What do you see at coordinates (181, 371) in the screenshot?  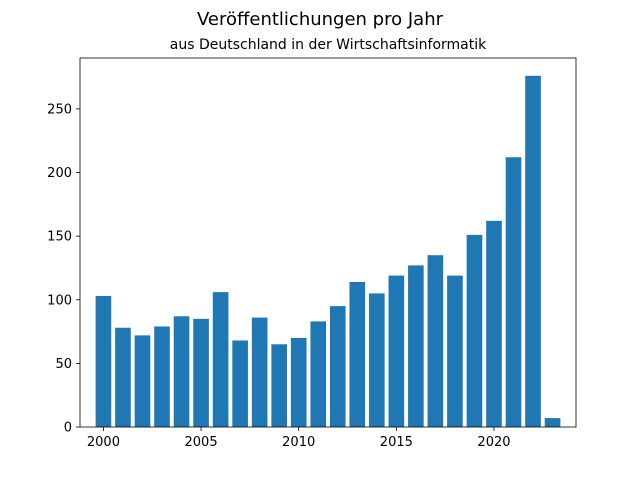 I see `bar-2004` at bounding box center [181, 371].